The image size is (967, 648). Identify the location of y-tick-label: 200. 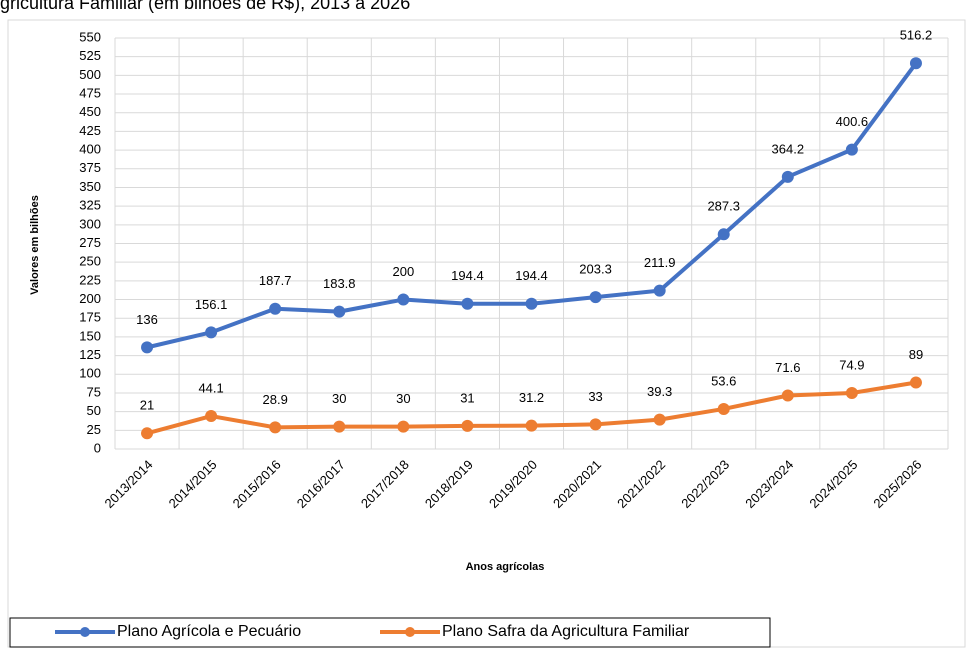
(90, 298).